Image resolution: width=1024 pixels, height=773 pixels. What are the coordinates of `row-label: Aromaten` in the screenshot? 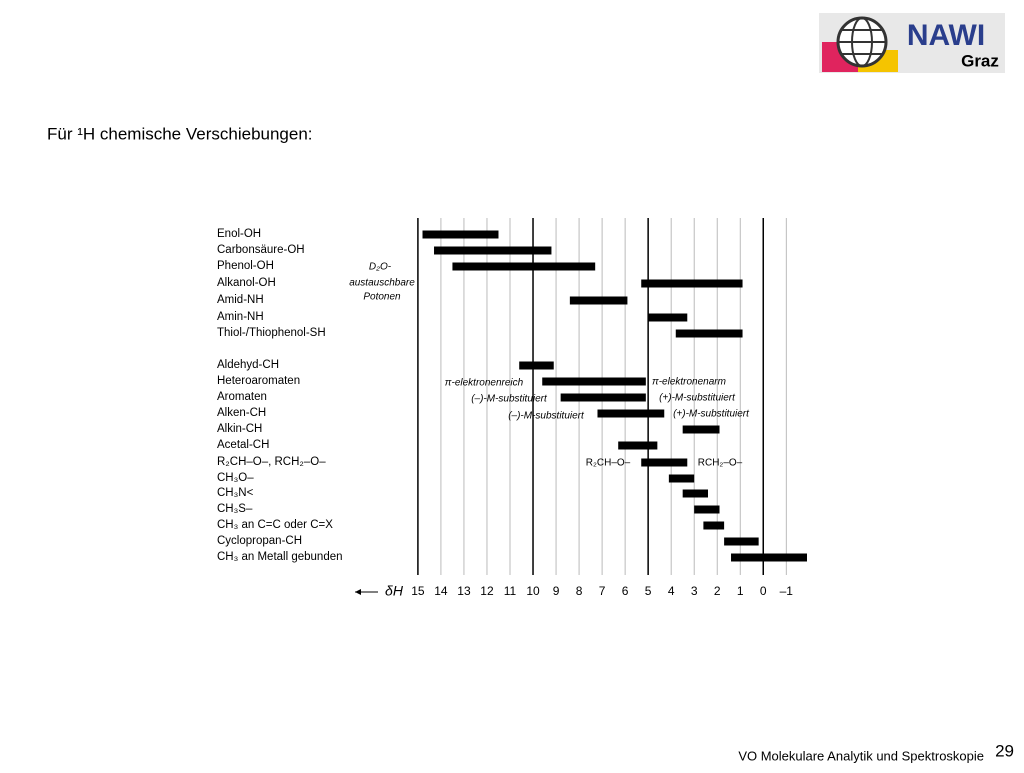 It's located at (242, 397).